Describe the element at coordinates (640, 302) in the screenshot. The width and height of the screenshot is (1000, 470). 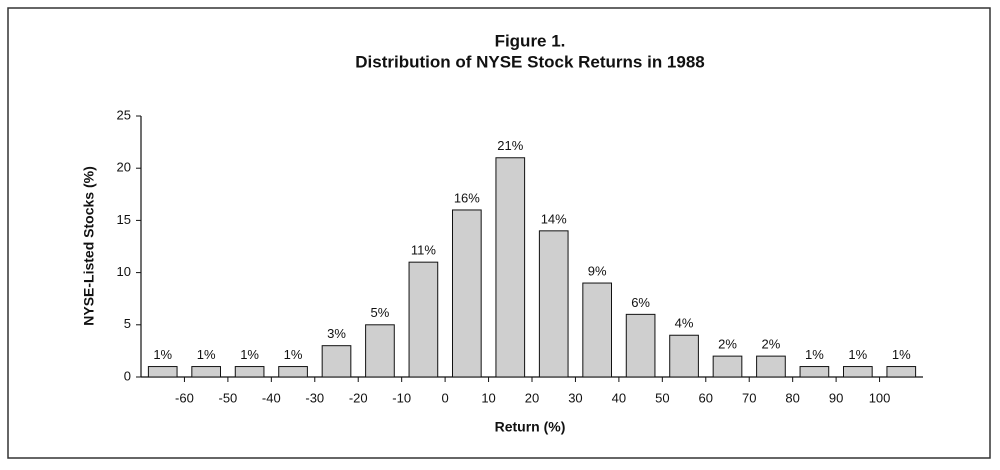
I see `value-label: 6%` at that location.